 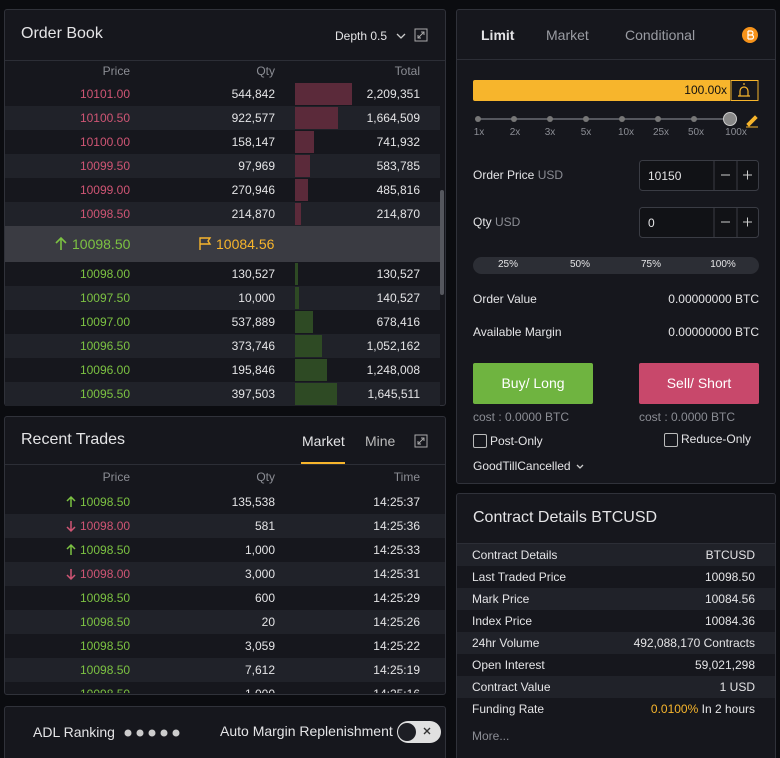 What do you see at coordinates (442, 242) in the screenshot?
I see `scrollbar` at bounding box center [442, 242].